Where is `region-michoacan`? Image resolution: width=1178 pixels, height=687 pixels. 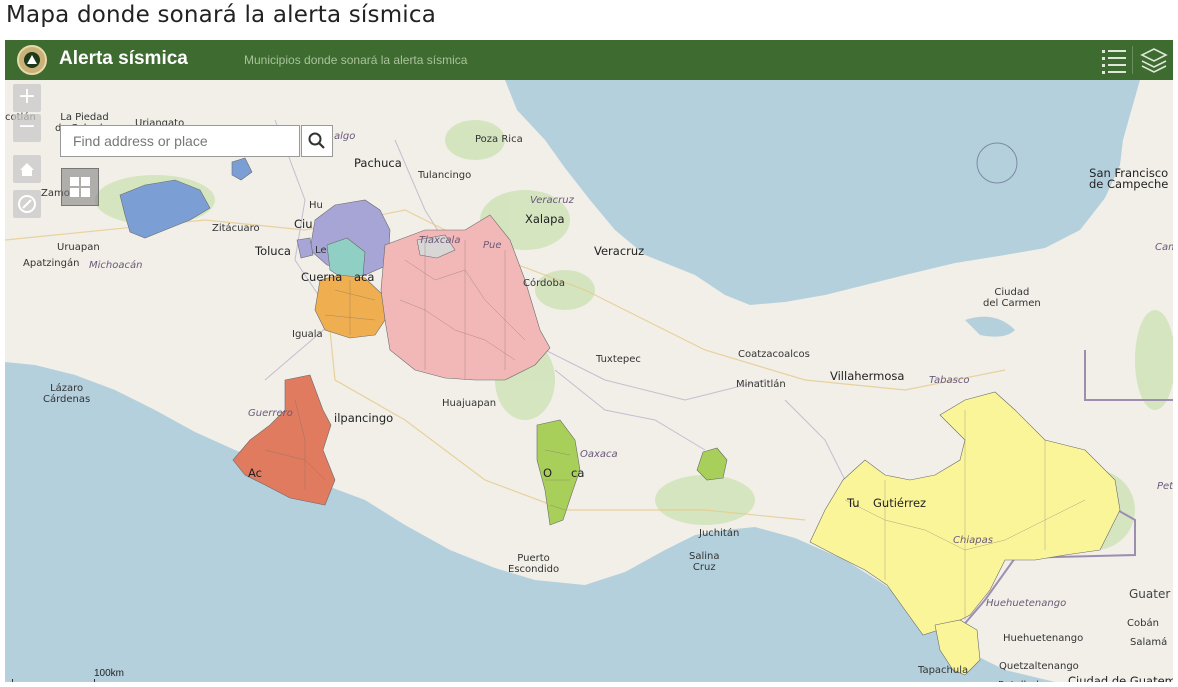 region-michoacan is located at coordinates (165, 209).